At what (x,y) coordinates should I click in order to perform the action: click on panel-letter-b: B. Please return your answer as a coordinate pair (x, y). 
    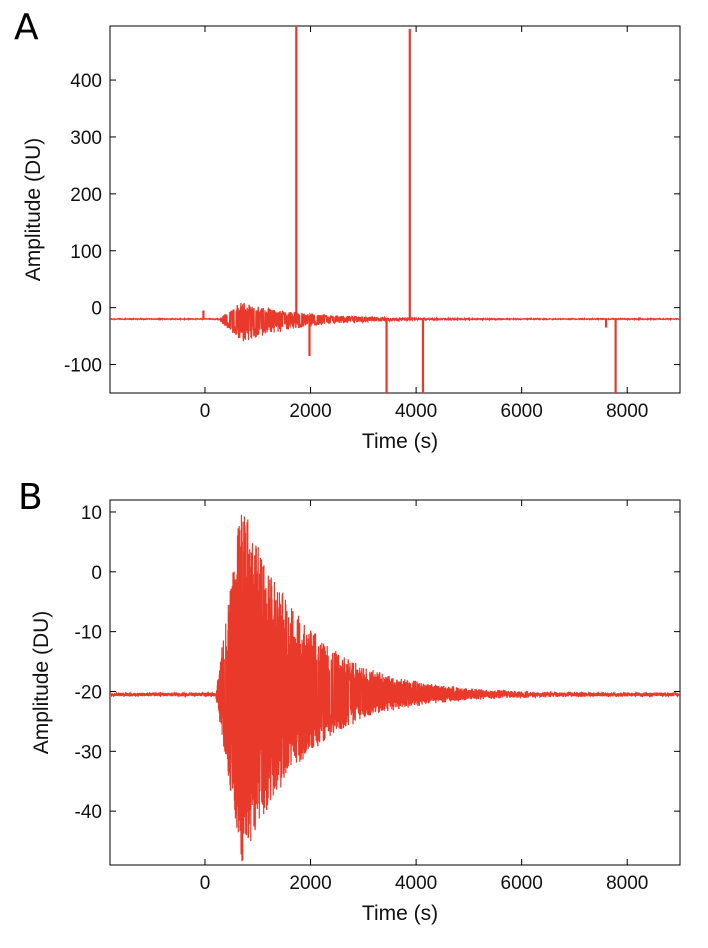
    Looking at the image, I should click on (30, 497).